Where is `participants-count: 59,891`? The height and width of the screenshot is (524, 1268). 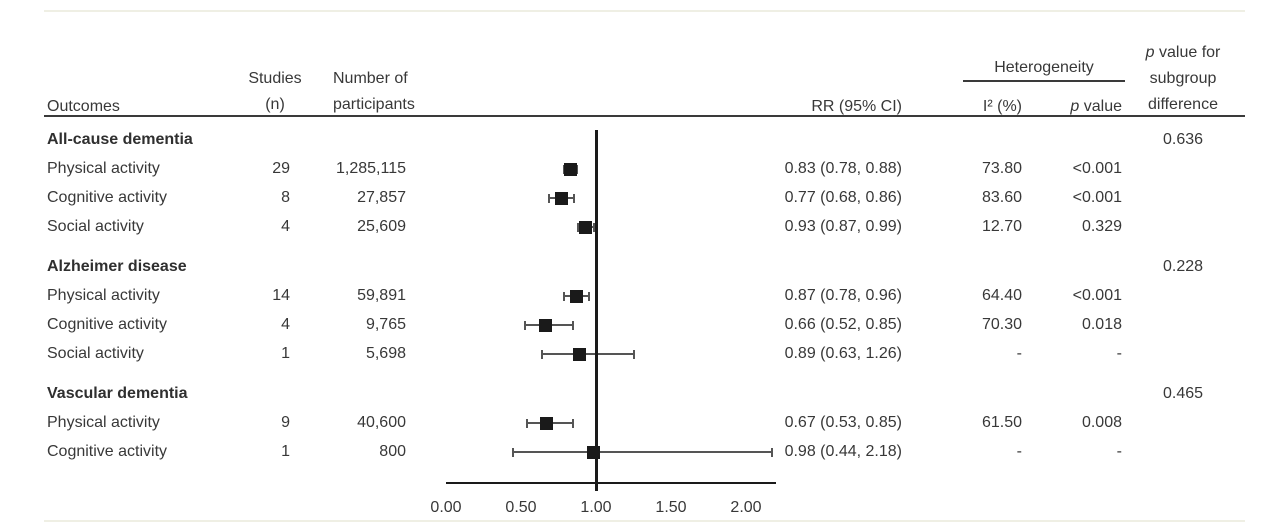
participants-count: 59,891 is located at coordinates (381, 295).